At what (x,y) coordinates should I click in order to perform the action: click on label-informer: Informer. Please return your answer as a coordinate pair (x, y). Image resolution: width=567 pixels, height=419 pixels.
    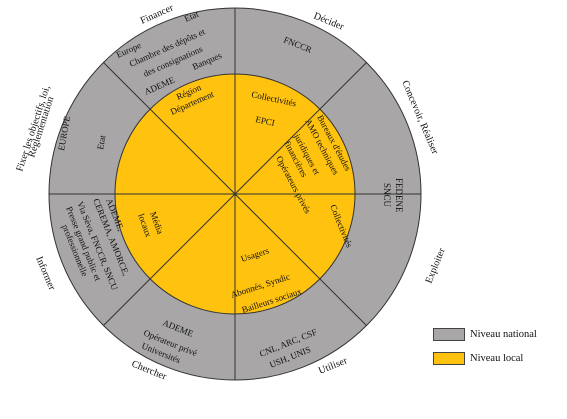
    Looking at the image, I should click on (45, 274).